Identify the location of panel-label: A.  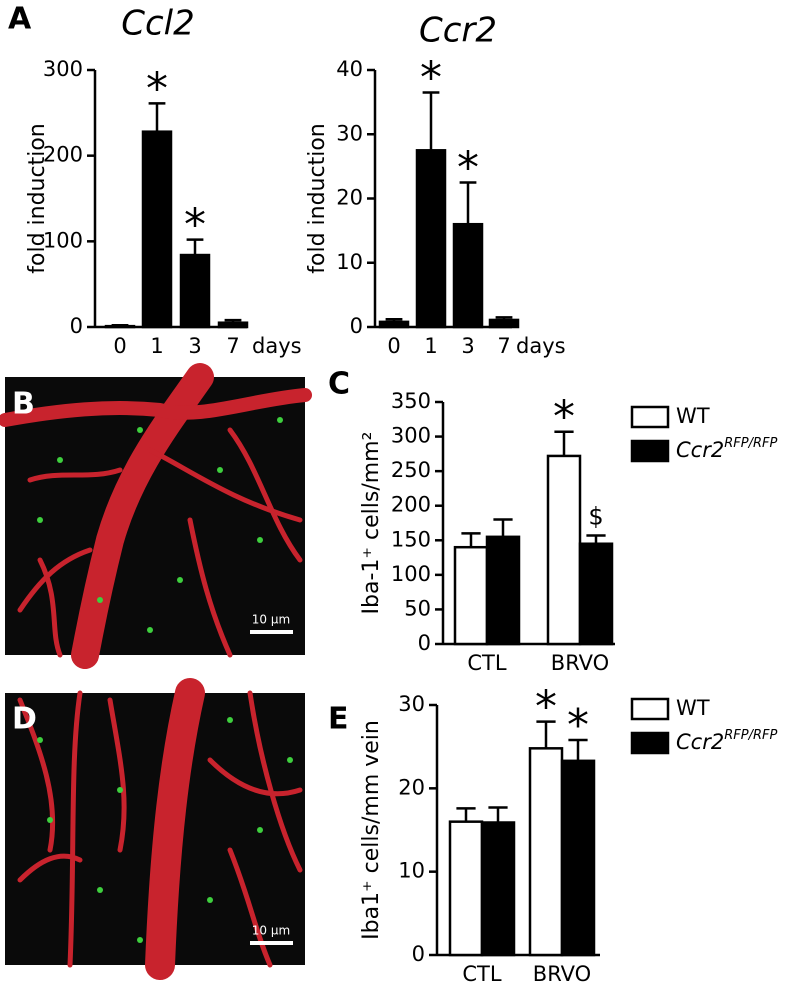
(20, 19).